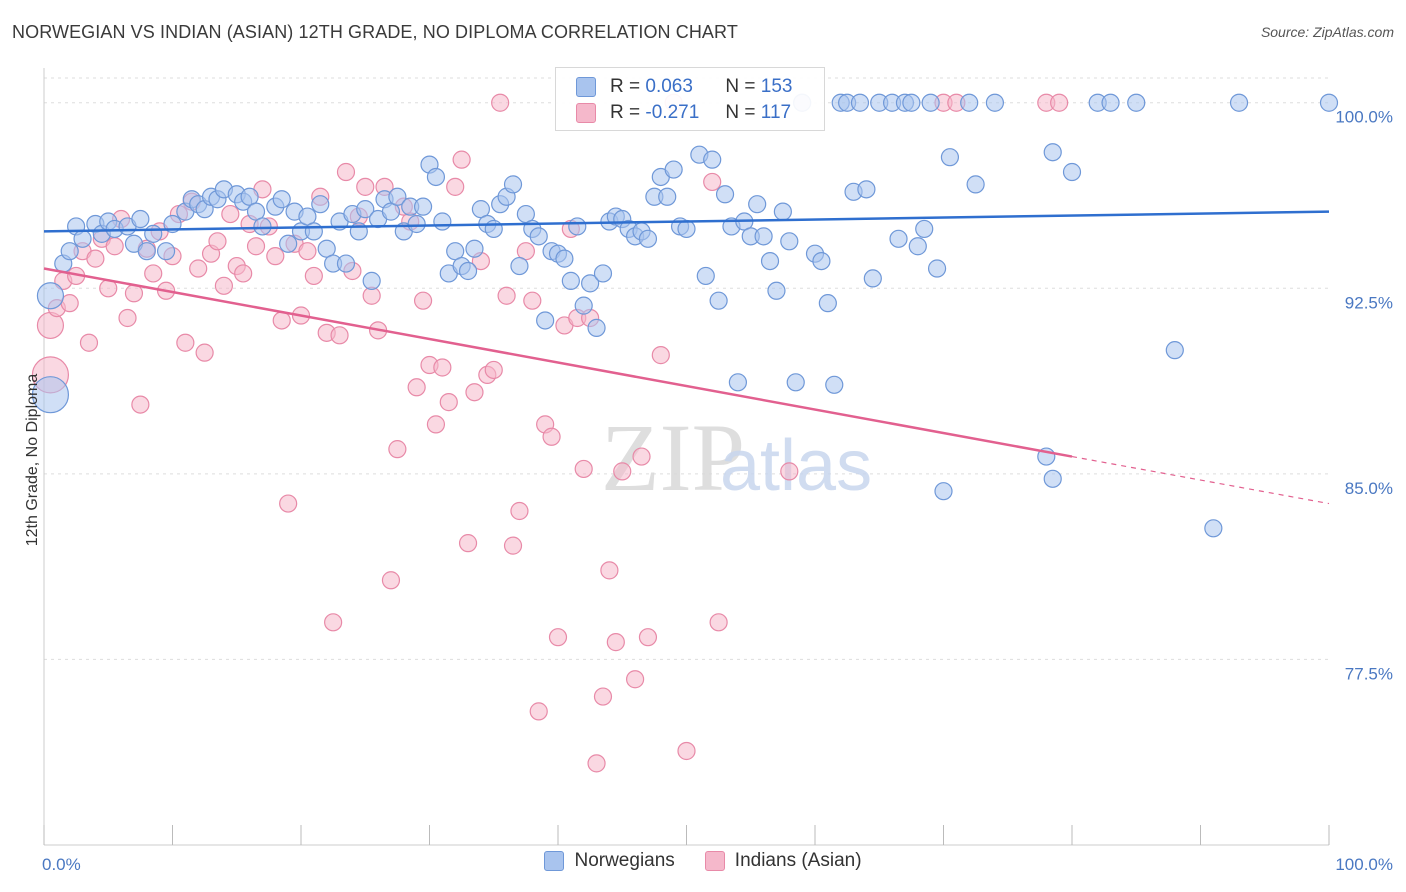  What do you see at coordinates (740, 112) in the screenshot?
I see `legend-n-label: N =` at bounding box center [740, 112].